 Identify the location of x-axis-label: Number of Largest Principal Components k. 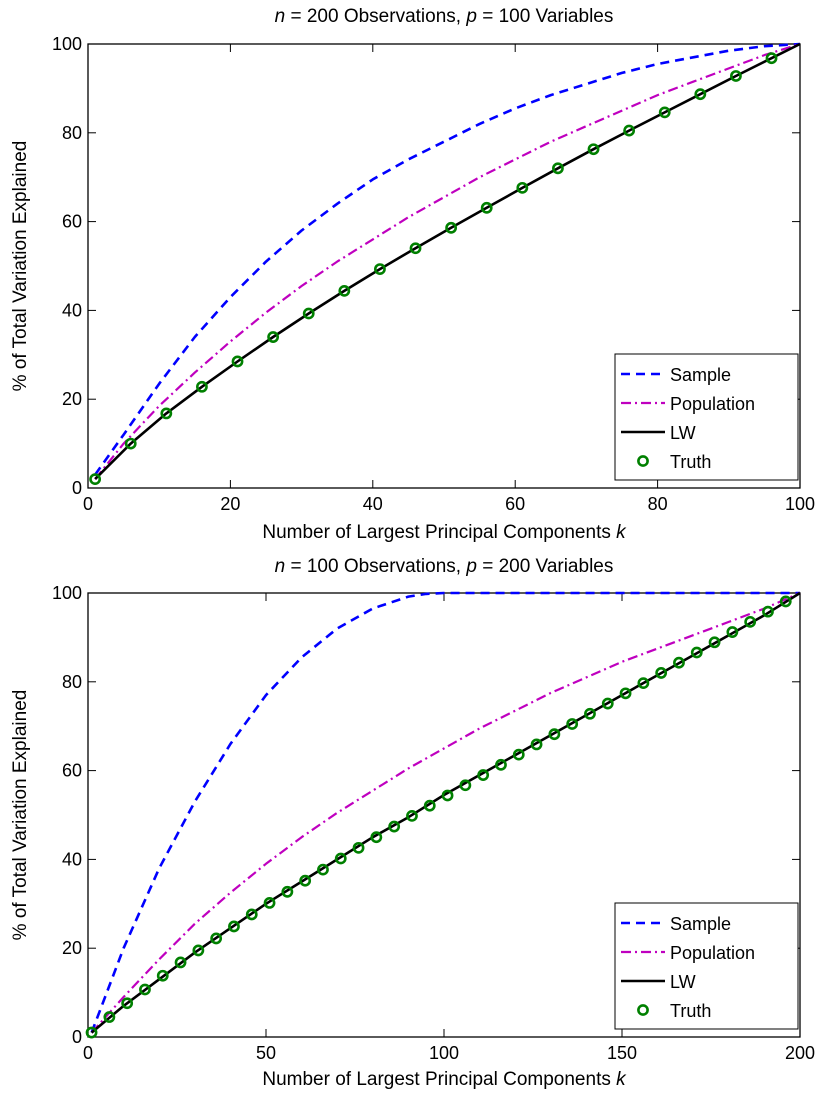
(444, 1079).